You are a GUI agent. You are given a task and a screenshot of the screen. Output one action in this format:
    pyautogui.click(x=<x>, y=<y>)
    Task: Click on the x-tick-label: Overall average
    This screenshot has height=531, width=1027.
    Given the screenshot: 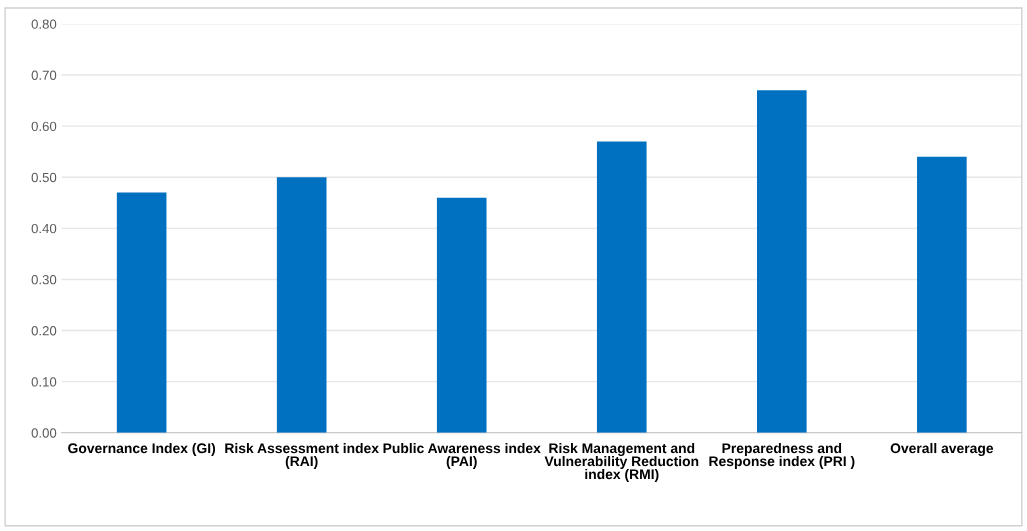 What is the action you would take?
    pyautogui.click(x=942, y=449)
    